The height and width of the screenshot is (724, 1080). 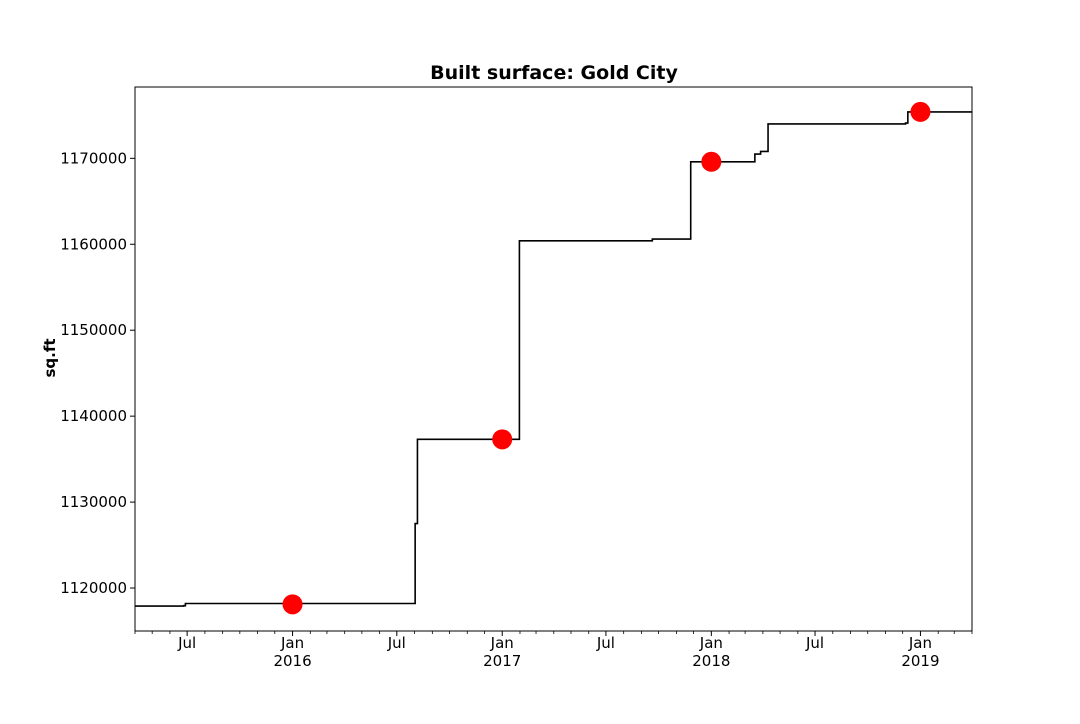 What do you see at coordinates (396, 643) in the screenshot?
I see `x-tick-label-2: Jul` at bounding box center [396, 643].